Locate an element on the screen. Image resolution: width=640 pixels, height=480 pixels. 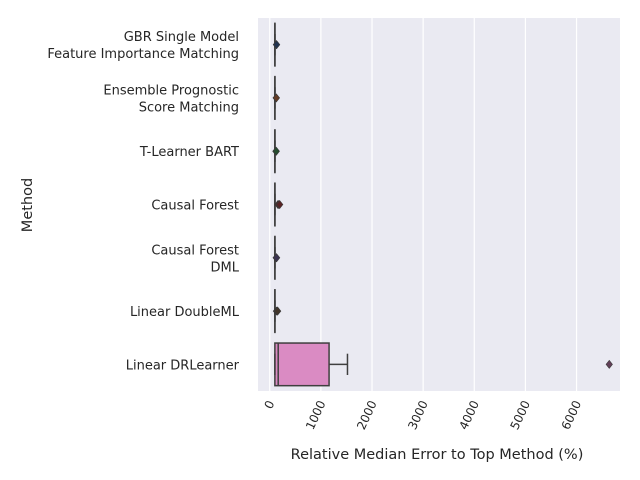
box is located at coordinates (302, 364).